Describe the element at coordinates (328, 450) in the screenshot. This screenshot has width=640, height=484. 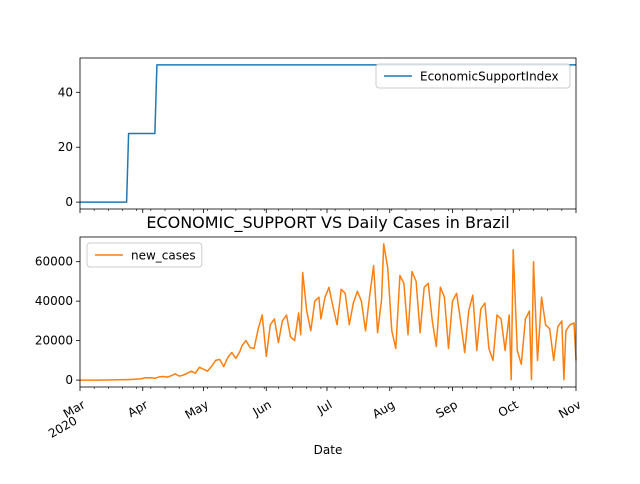
I see `x-axis-label: Date` at that location.